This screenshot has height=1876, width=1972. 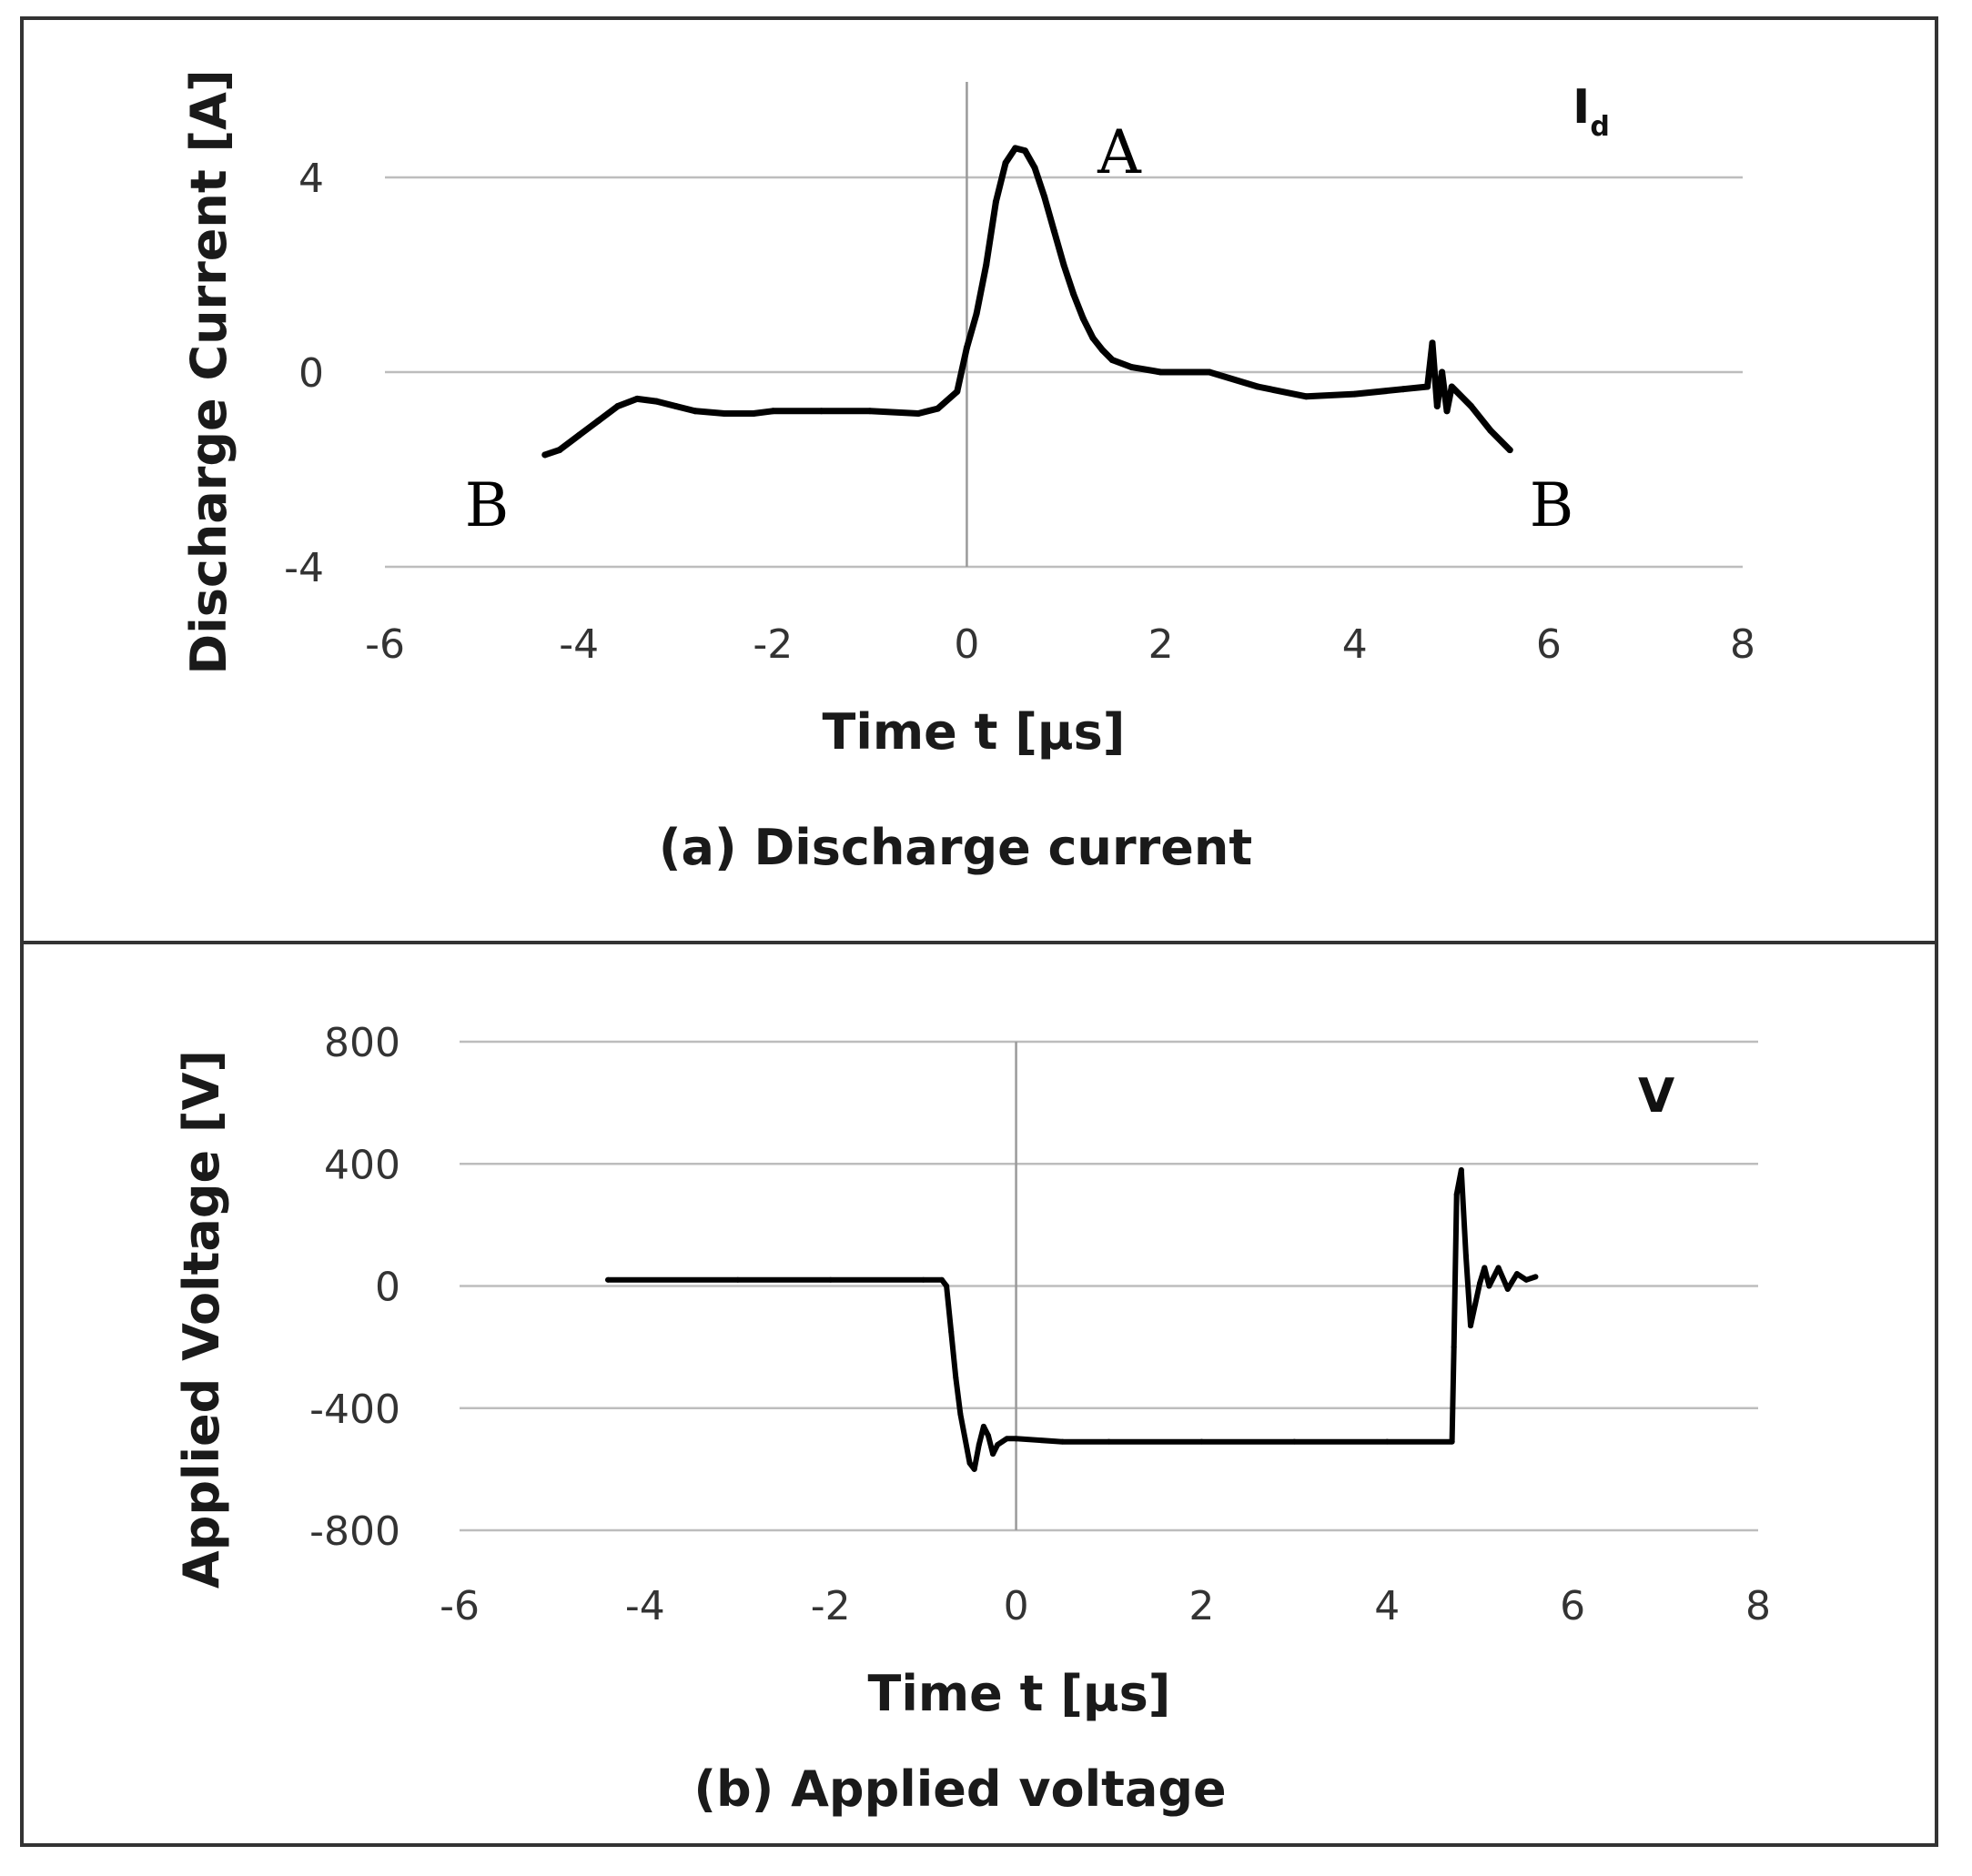 I want to click on chart-a-x-tick-label: -2, so click(x=773, y=644).